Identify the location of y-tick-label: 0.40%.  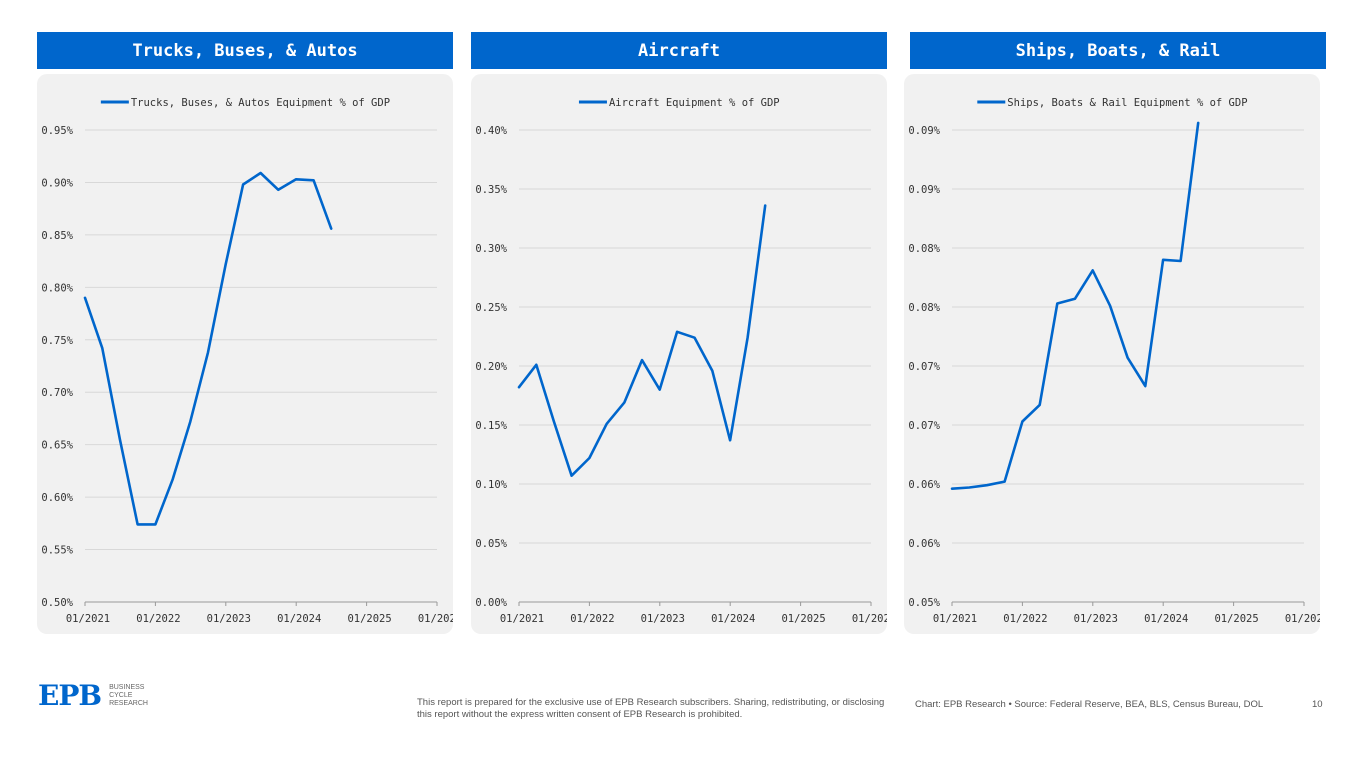
(491, 131).